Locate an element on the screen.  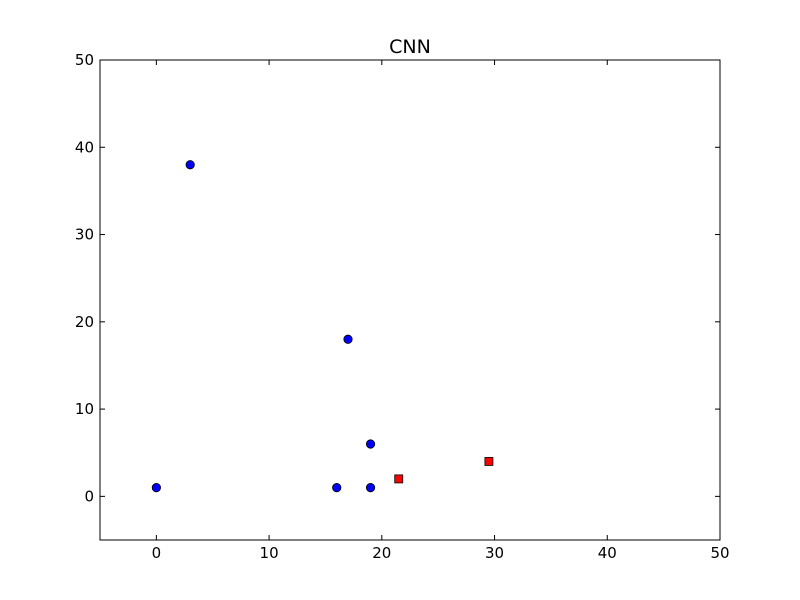
x-tick-label: 0 is located at coordinates (157, 553).